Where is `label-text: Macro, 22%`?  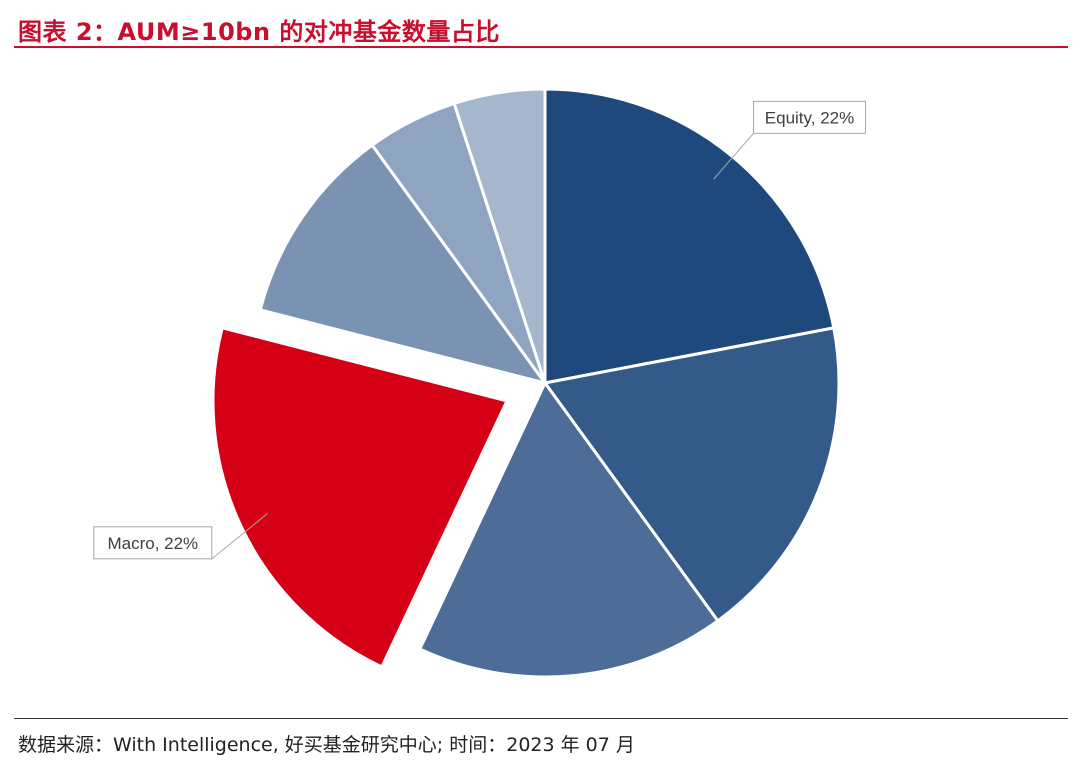 label-text: Macro, 22% is located at coordinates (152, 543).